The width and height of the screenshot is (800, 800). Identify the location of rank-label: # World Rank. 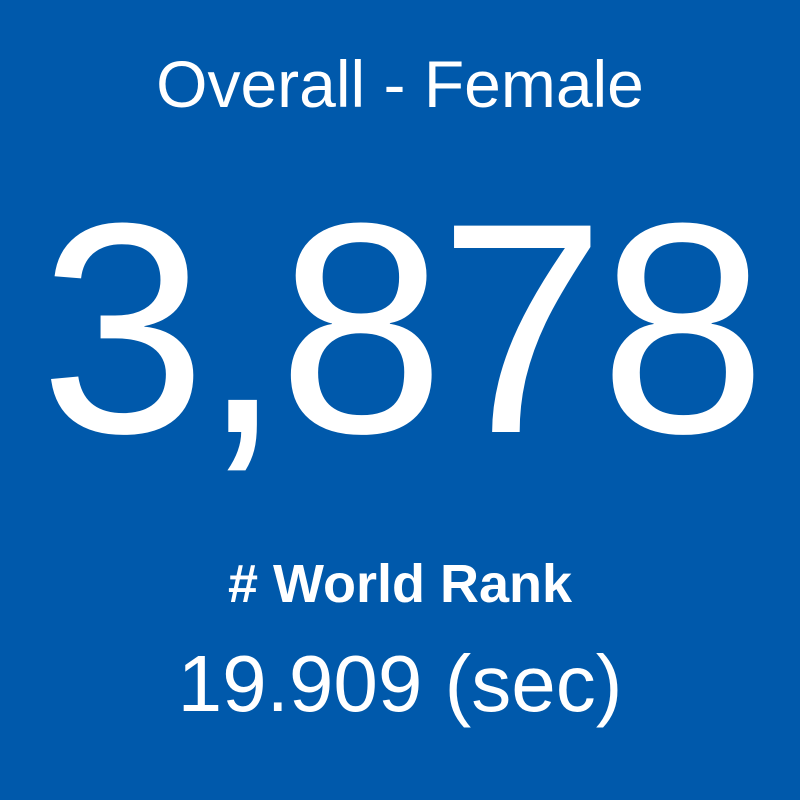
(400, 584).